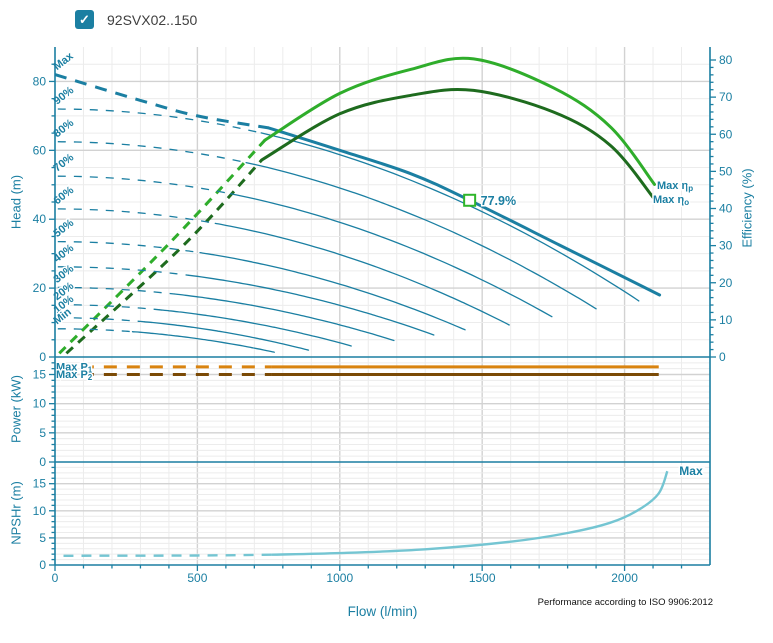 Image resolution: width=773 pixels, height=643 pixels. Describe the element at coordinates (42, 538) in the screenshot. I see `npshr-tick-label: 5` at that location.